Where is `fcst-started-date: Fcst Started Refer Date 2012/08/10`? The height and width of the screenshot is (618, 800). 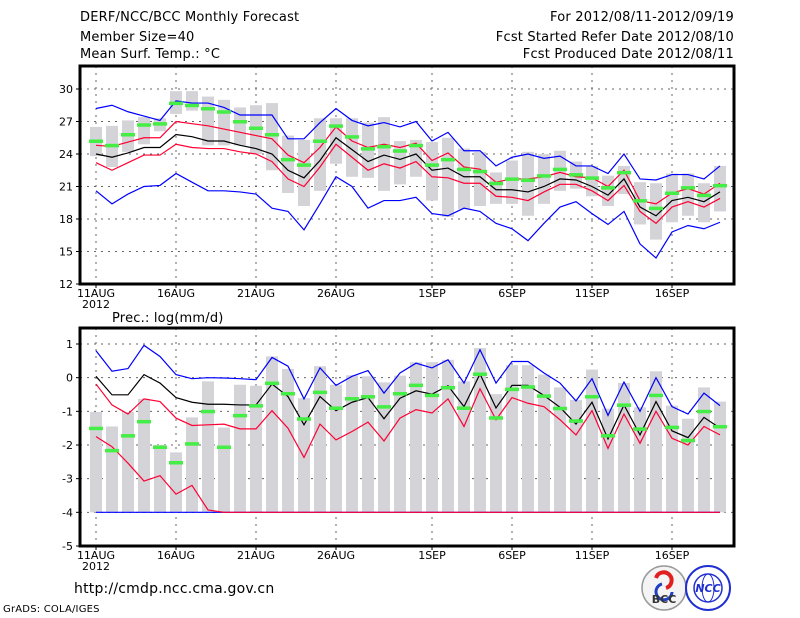
fcst-started-date: Fcst Started Refer Date 2012/08/10 is located at coordinates (614, 37).